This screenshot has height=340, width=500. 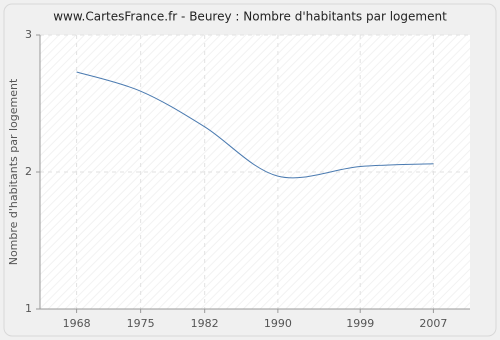 I want to click on y-tick-label: 3, so click(x=28, y=34).